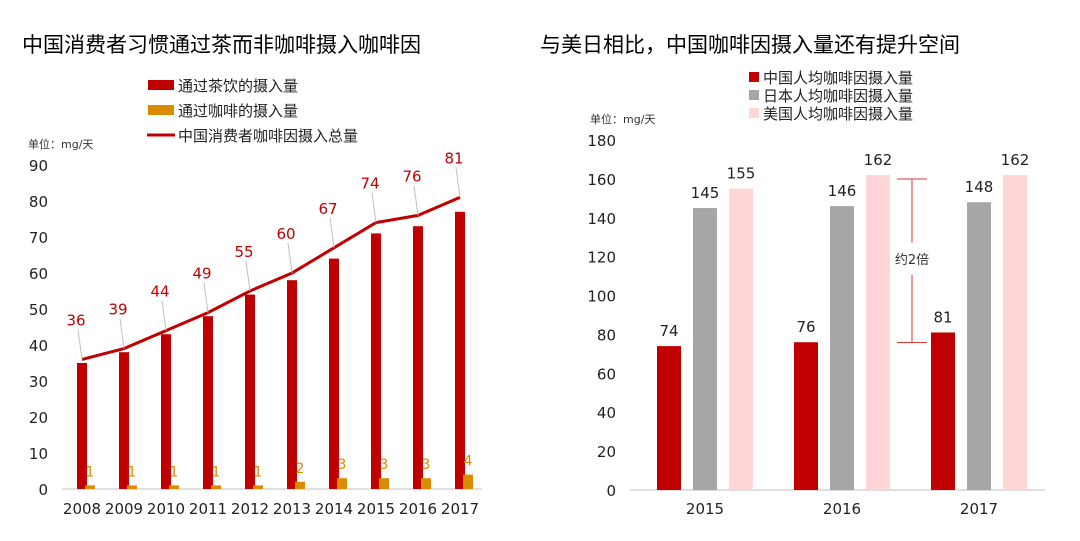 The height and width of the screenshot is (541, 1080). I want to click on x-tick-label: 2017, so click(979, 509).